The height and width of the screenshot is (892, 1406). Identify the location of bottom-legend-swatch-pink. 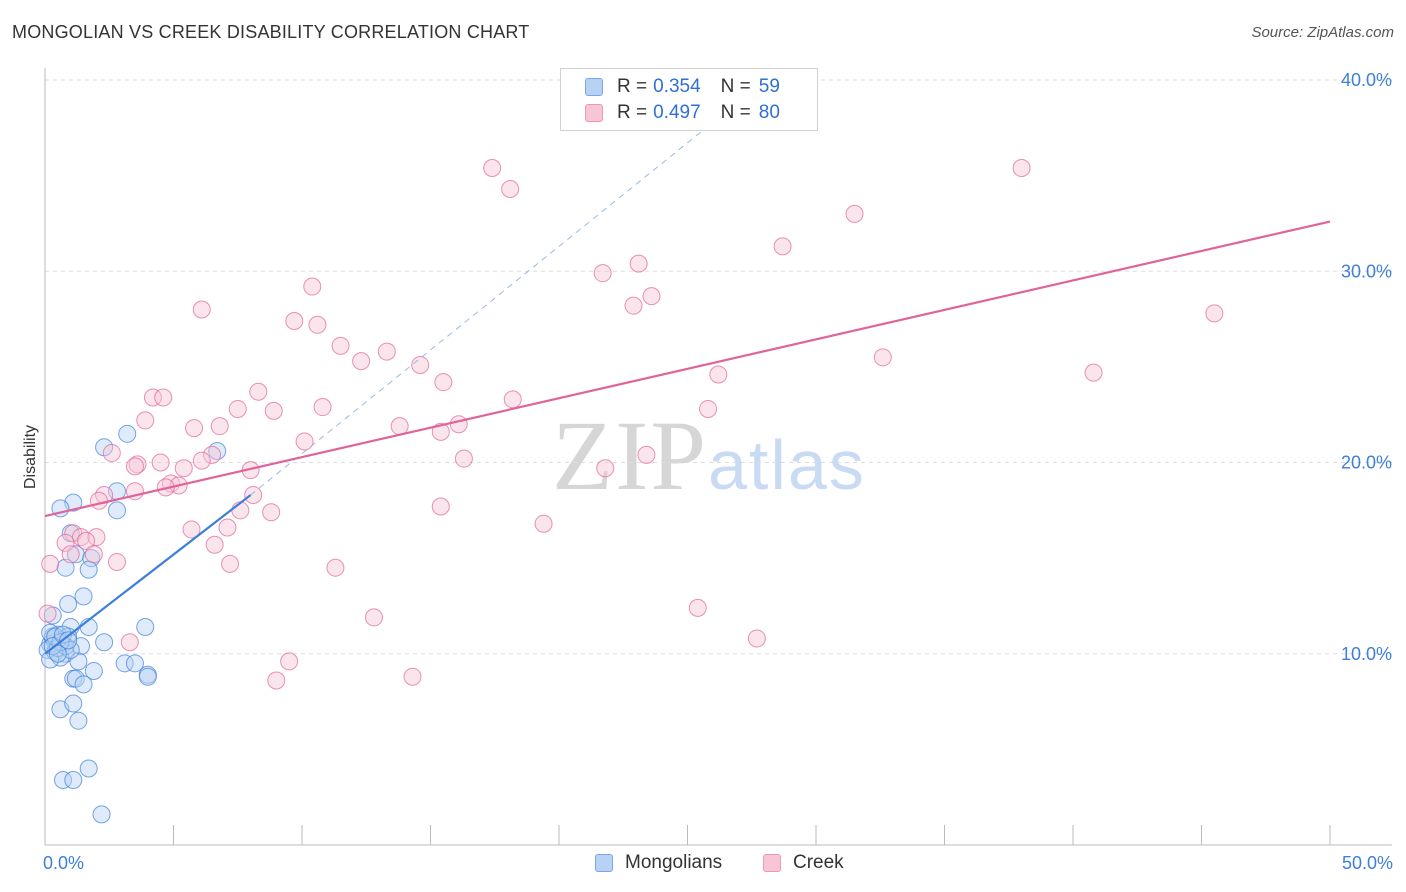
(772, 863).